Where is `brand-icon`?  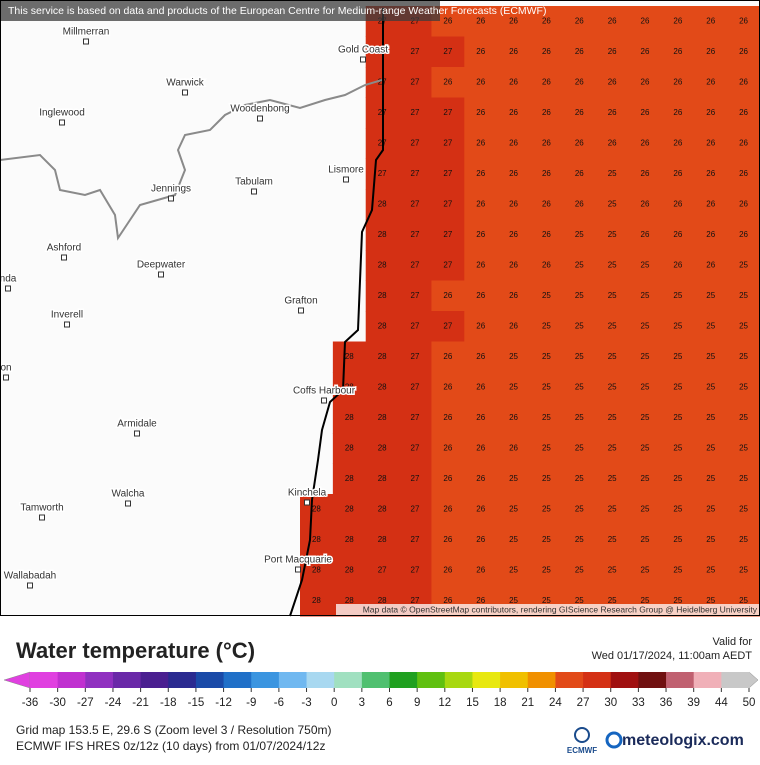 brand-icon is located at coordinates (614, 740).